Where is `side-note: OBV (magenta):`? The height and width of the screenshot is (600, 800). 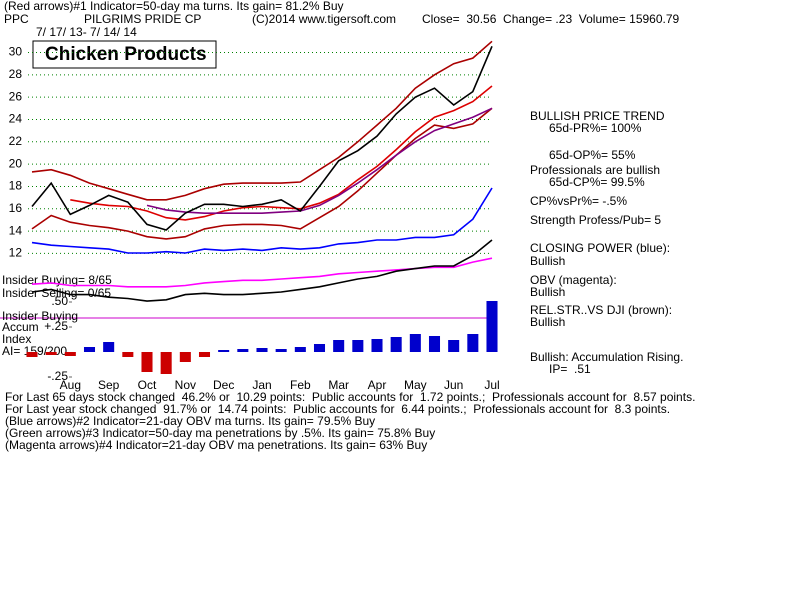 side-note: OBV (magenta): is located at coordinates (573, 280).